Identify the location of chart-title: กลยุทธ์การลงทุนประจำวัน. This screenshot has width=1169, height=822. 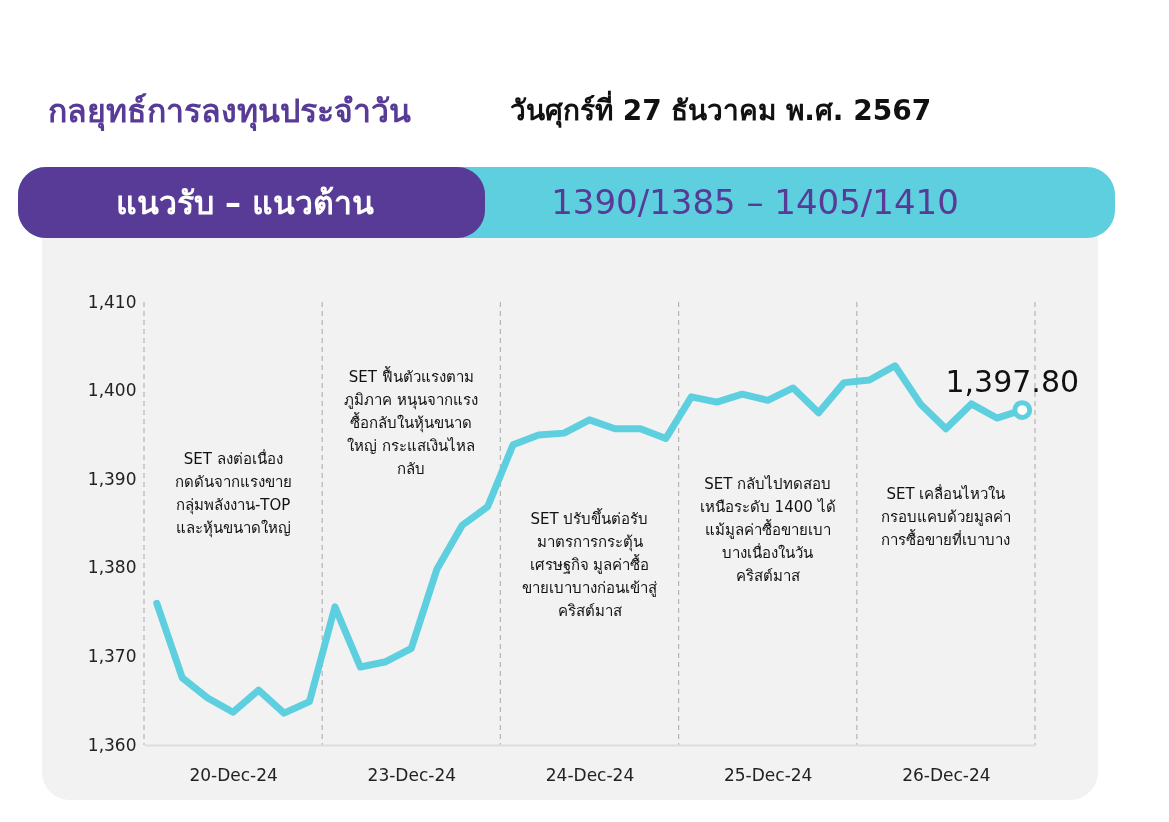
(229, 112).